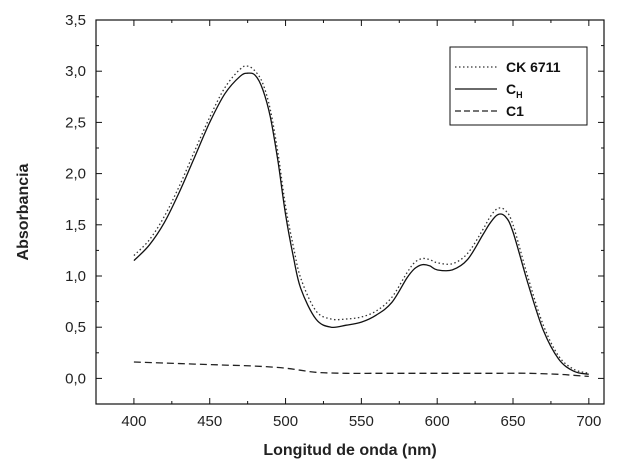  What do you see at coordinates (285, 421) in the screenshot?
I see `x-tick-label: 500` at bounding box center [285, 421].